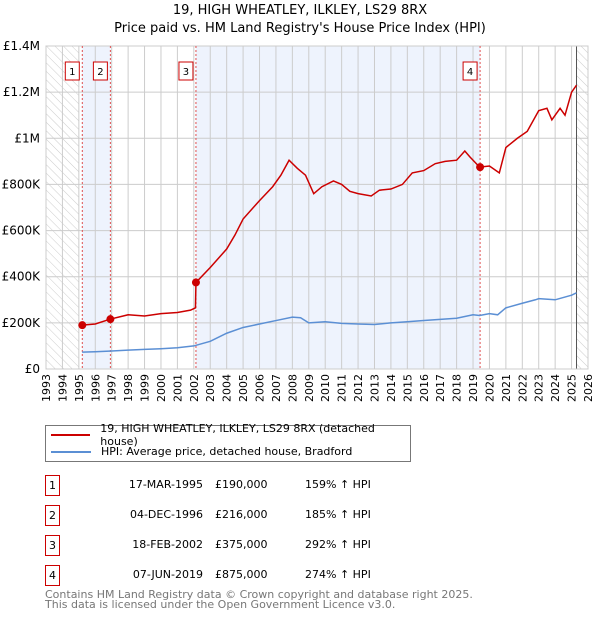  I want to click on sale-marker-box: 1, so click(52, 485).